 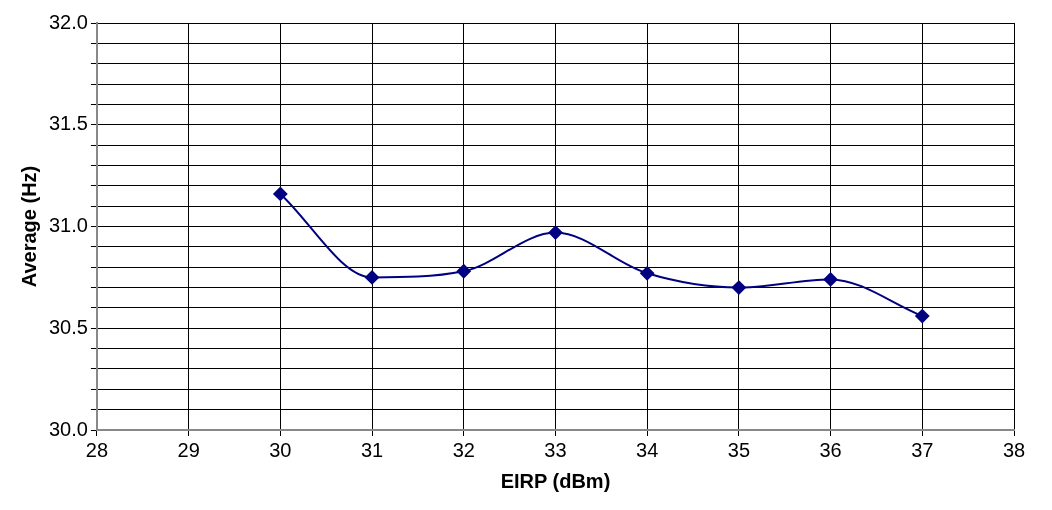 What do you see at coordinates (922, 449) in the screenshot?
I see `x-tick-label: 37` at bounding box center [922, 449].